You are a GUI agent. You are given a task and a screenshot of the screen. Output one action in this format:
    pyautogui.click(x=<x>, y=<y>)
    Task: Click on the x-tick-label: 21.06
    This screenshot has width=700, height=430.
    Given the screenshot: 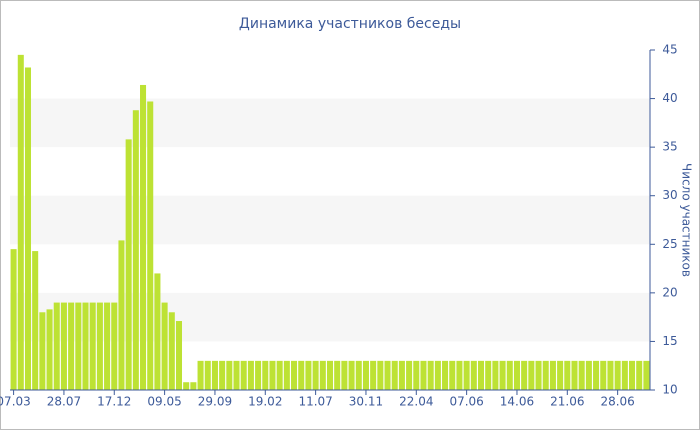 What is the action you would take?
    pyautogui.click(x=567, y=402)
    